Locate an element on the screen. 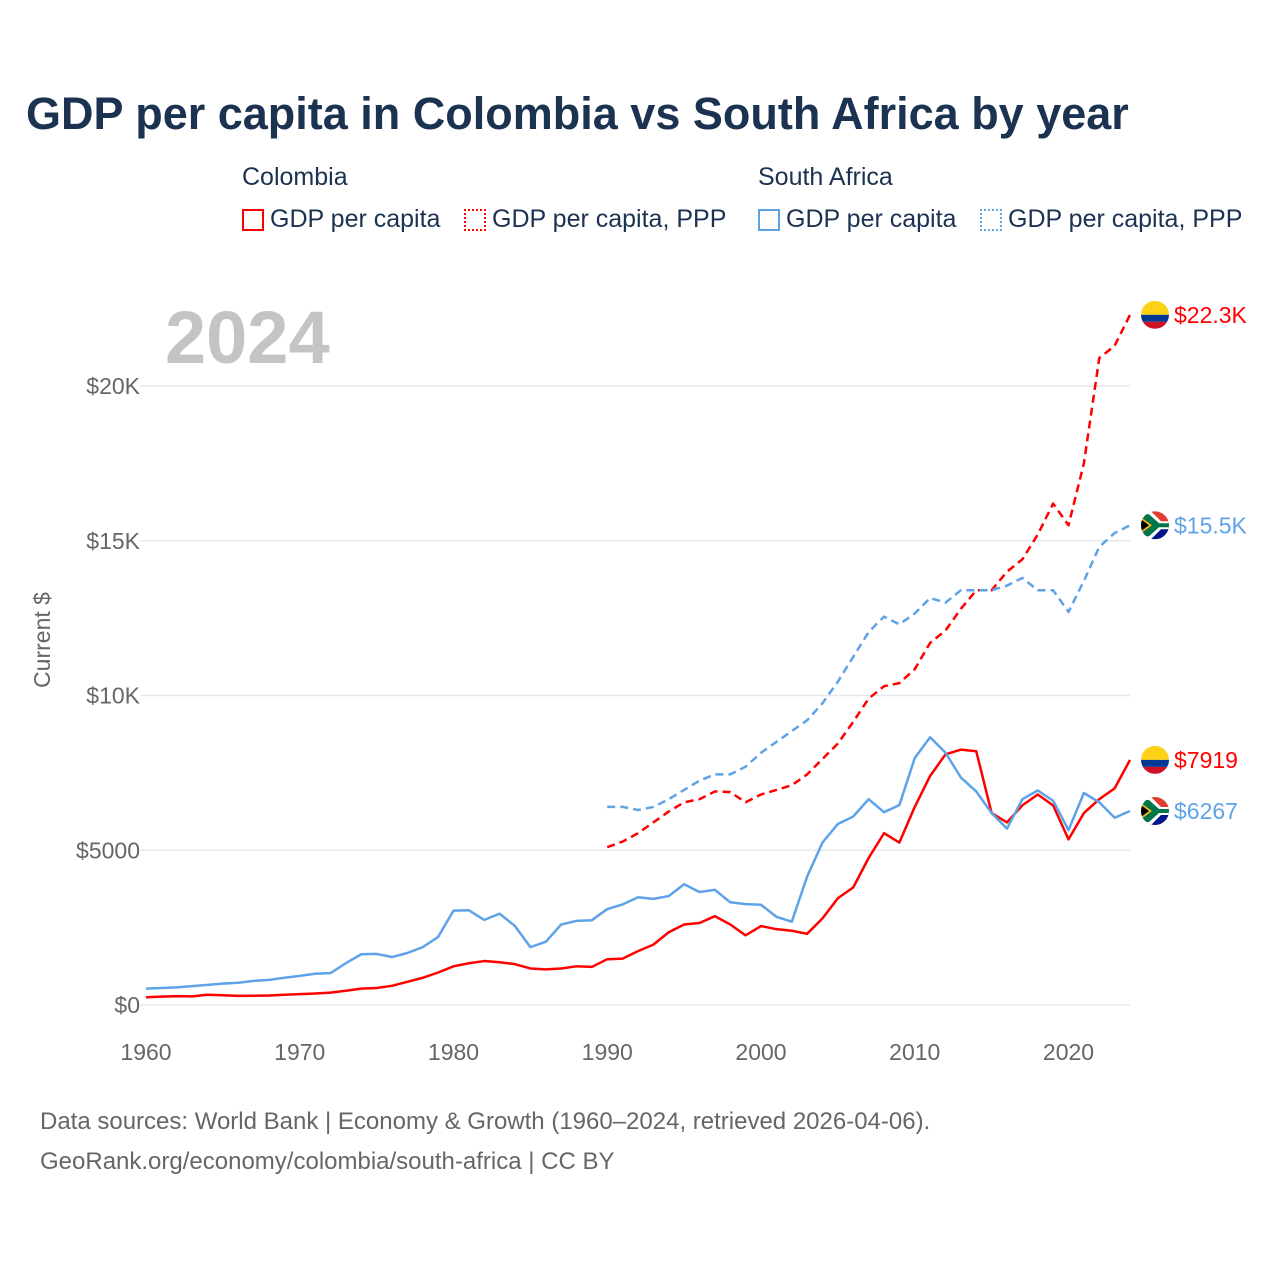  x-tick-label: 1970 is located at coordinates (299, 1052).